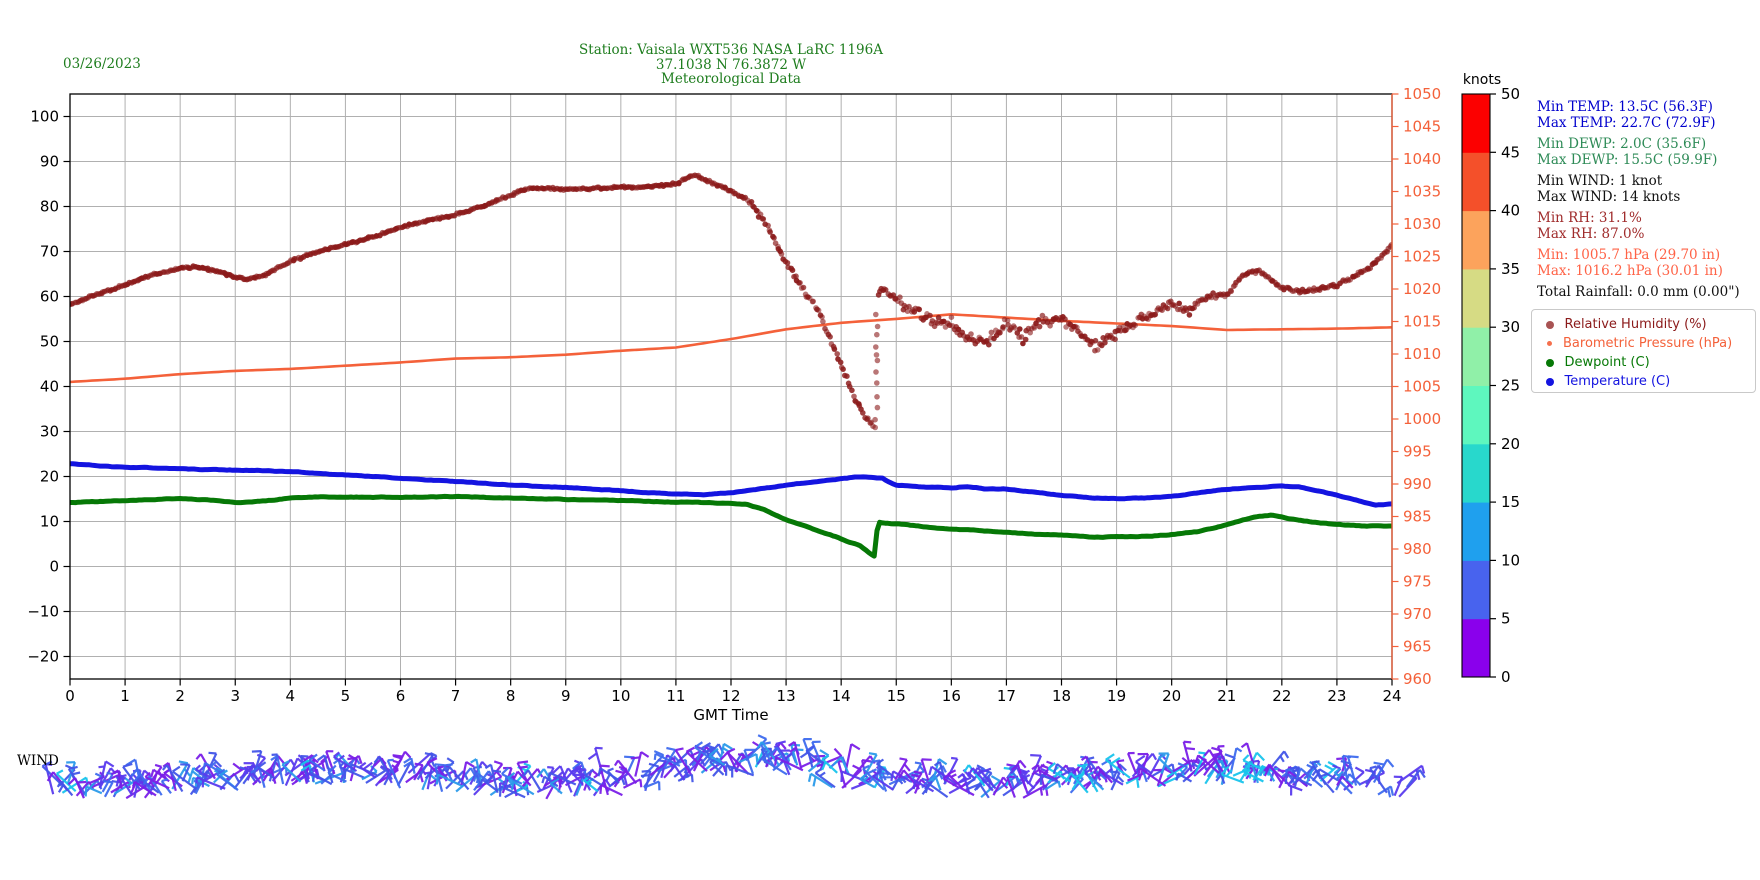 This screenshot has width=1760, height=880. What do you see at coordinates (1589, 218) in the screenshot?
I see `stat-line: Min RH: 31.1%` at bounding box center [1589, 218].